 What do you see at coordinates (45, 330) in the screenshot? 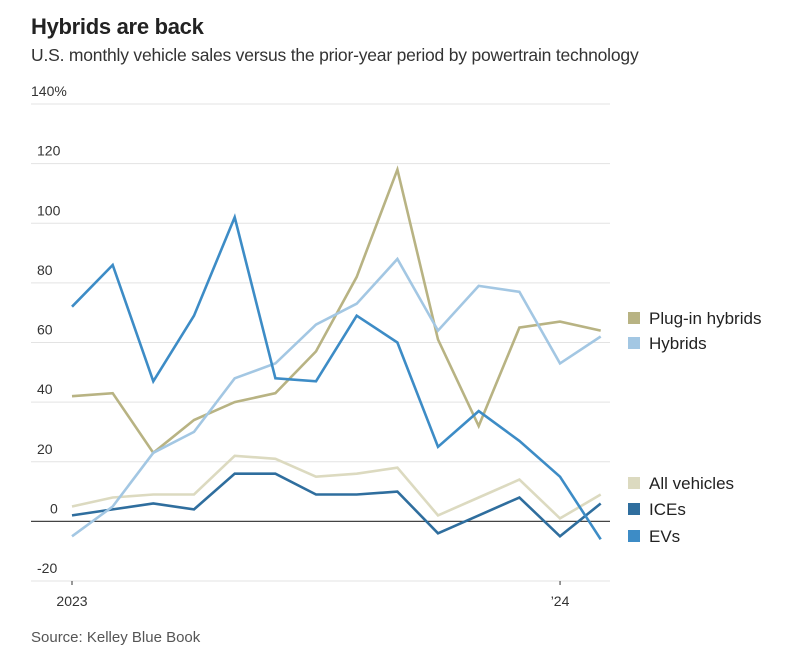
I see `y-tick-label: 60` at bounding box center [45, 330].